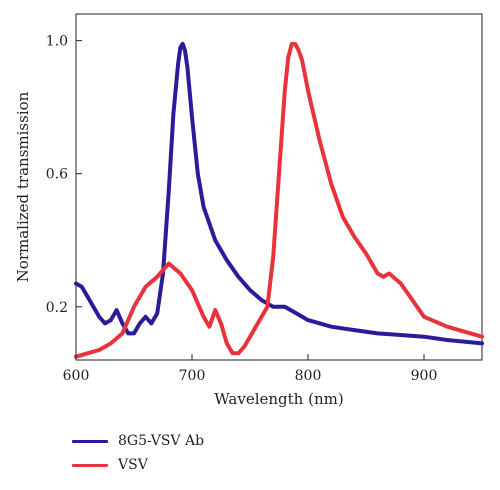  I want to click on y-tick-label: 0.2, so click(57, 308).